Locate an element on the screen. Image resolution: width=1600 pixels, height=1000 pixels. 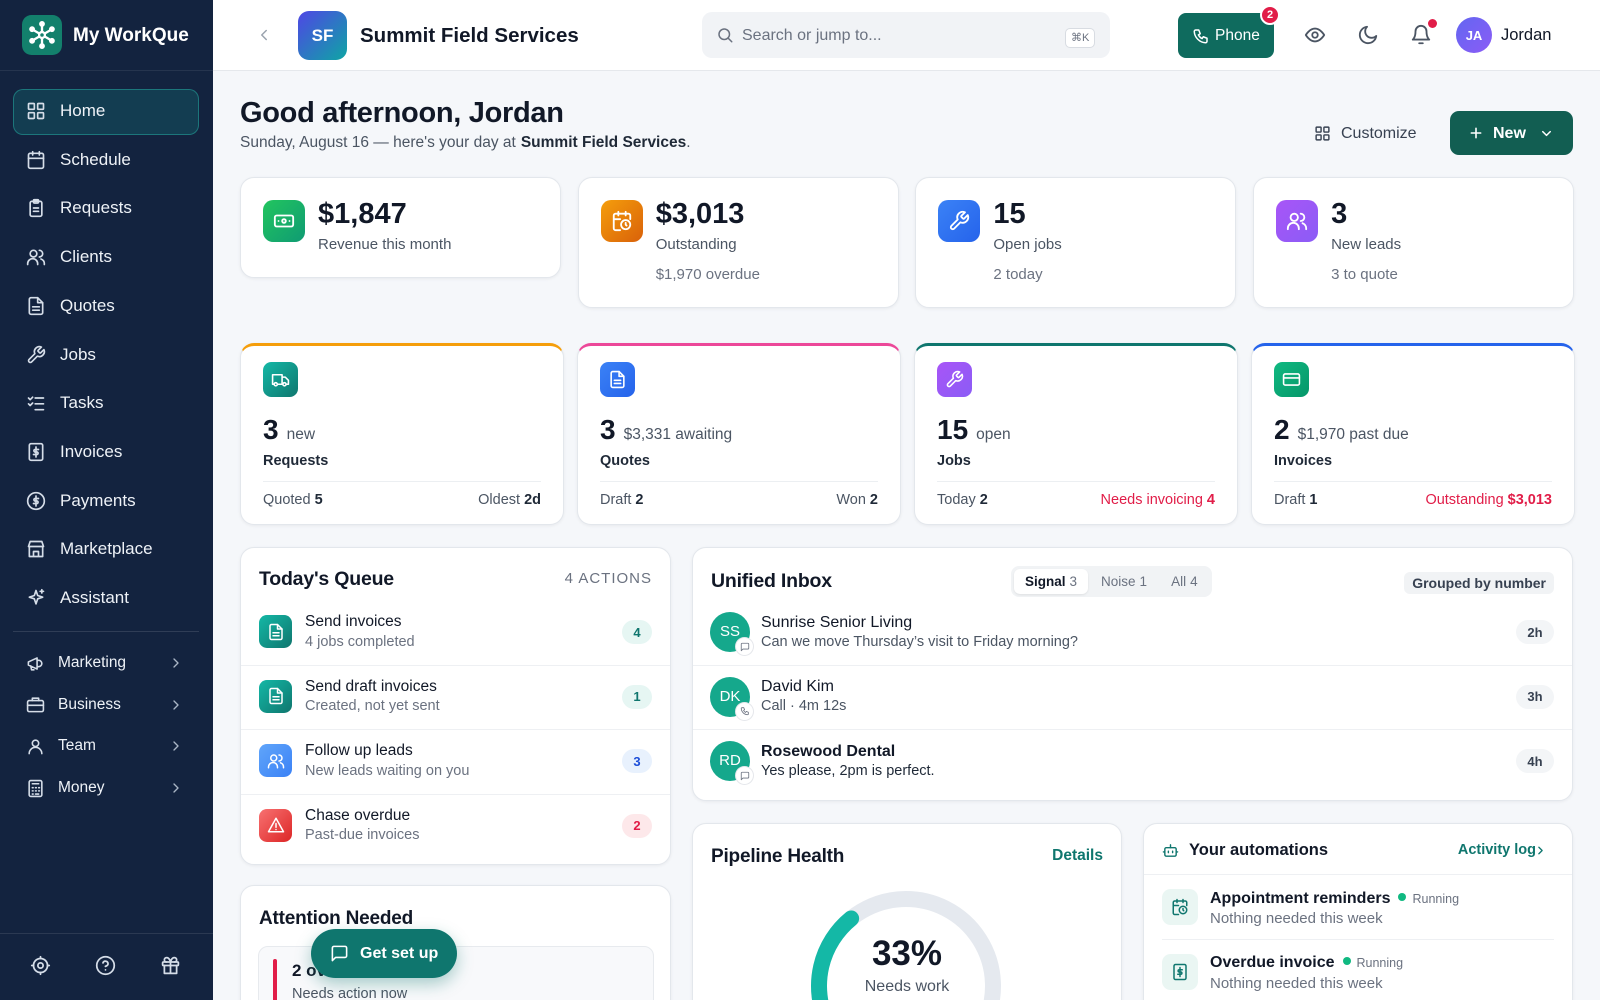
inbox-tab-label: Signal is located at coordinates (1045, 581).